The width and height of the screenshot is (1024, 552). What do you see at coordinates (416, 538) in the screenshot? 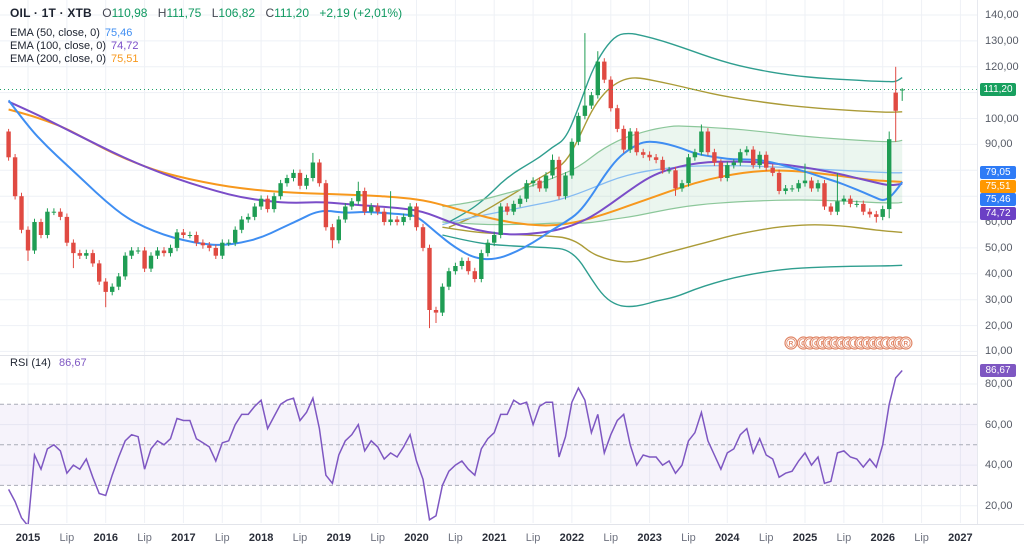
I see `time-tick-2020: 2020` at bounding box center [416, 538].